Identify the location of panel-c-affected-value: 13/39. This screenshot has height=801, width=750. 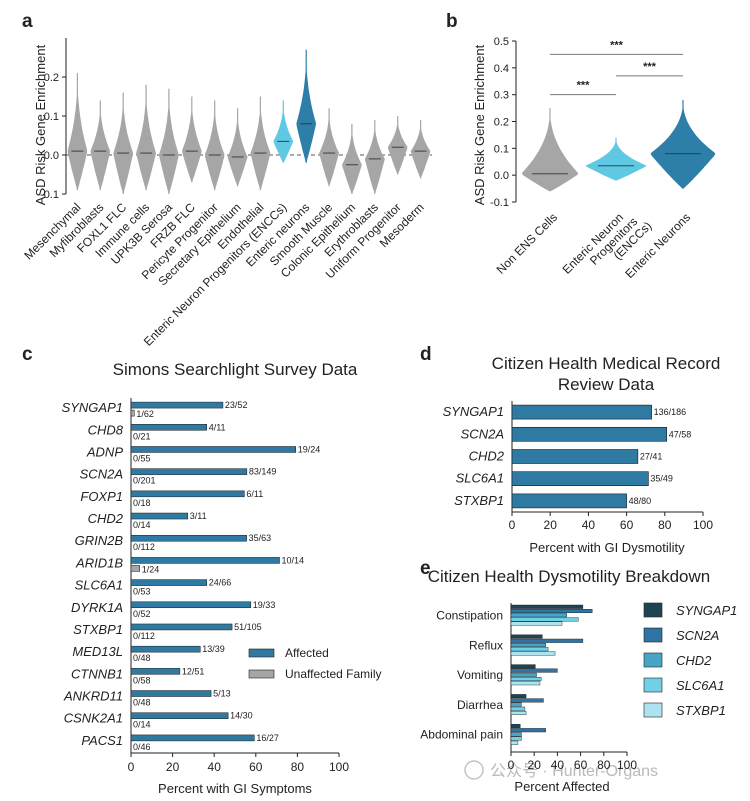
(213, 649).